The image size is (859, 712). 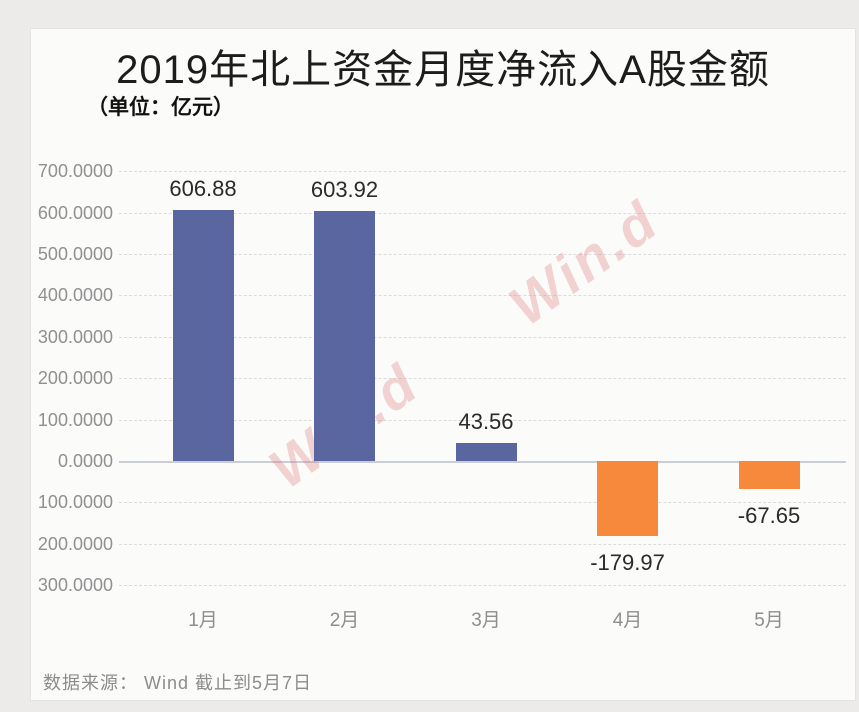 I want to click on x-tick-label: 1月, so click(x=203, y=620).